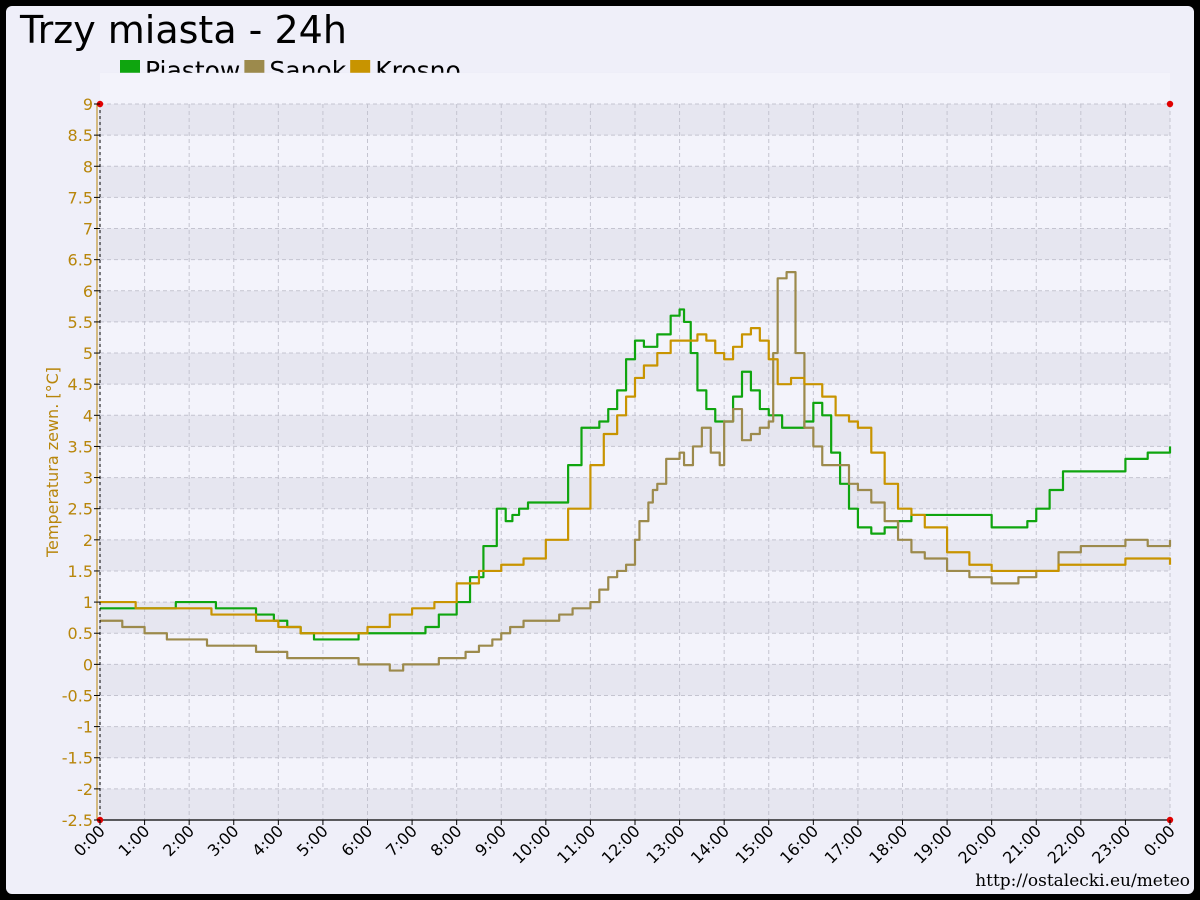 The image size is (1200, 900). What do you see at coordinates (635, 88) in the screenshot?
I see `plot-band` at bounding box center [635, 88].